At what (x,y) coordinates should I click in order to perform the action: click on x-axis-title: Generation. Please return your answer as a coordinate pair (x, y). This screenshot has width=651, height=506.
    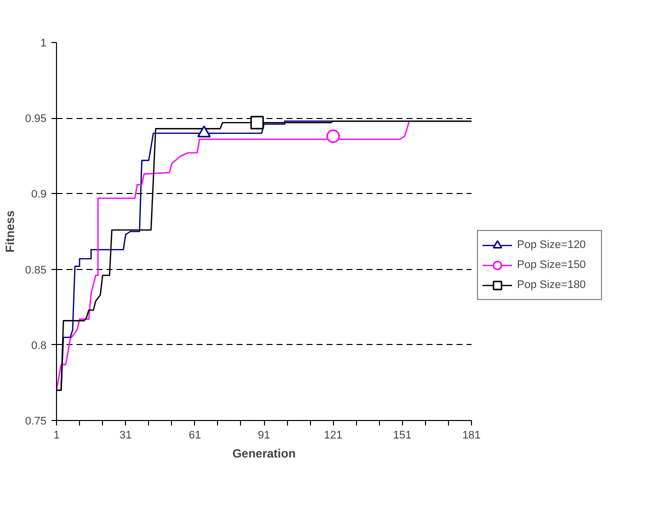
    Looking at the image, I should click on (264, 453).